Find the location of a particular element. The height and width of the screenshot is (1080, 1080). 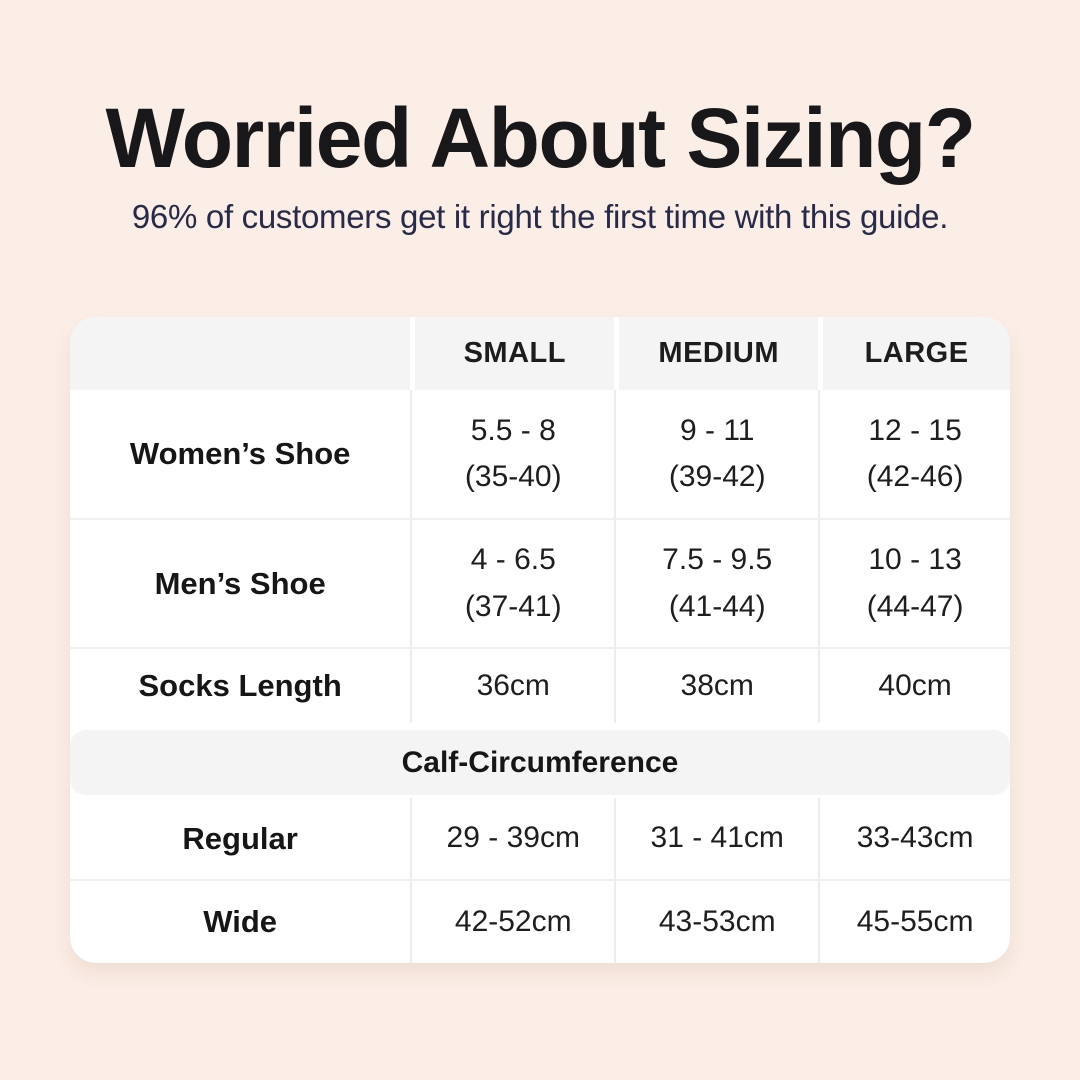

cell-wide-medium: 43-53cm is located at coordinates (716, 922).